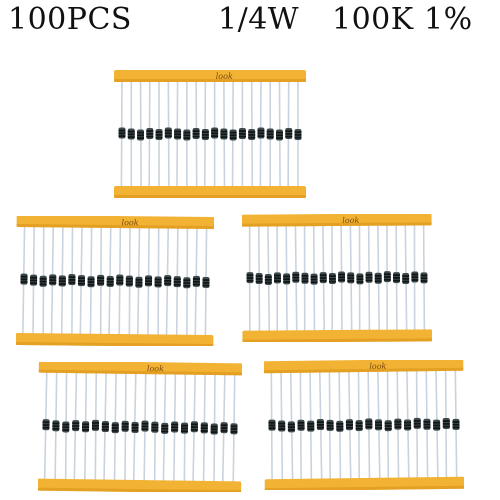 This screenshot has width=500, height=500. Describe the element at coordinates (364, 425) in the screenshot. I see `resistor-strip-bottom-right: look` at that location.